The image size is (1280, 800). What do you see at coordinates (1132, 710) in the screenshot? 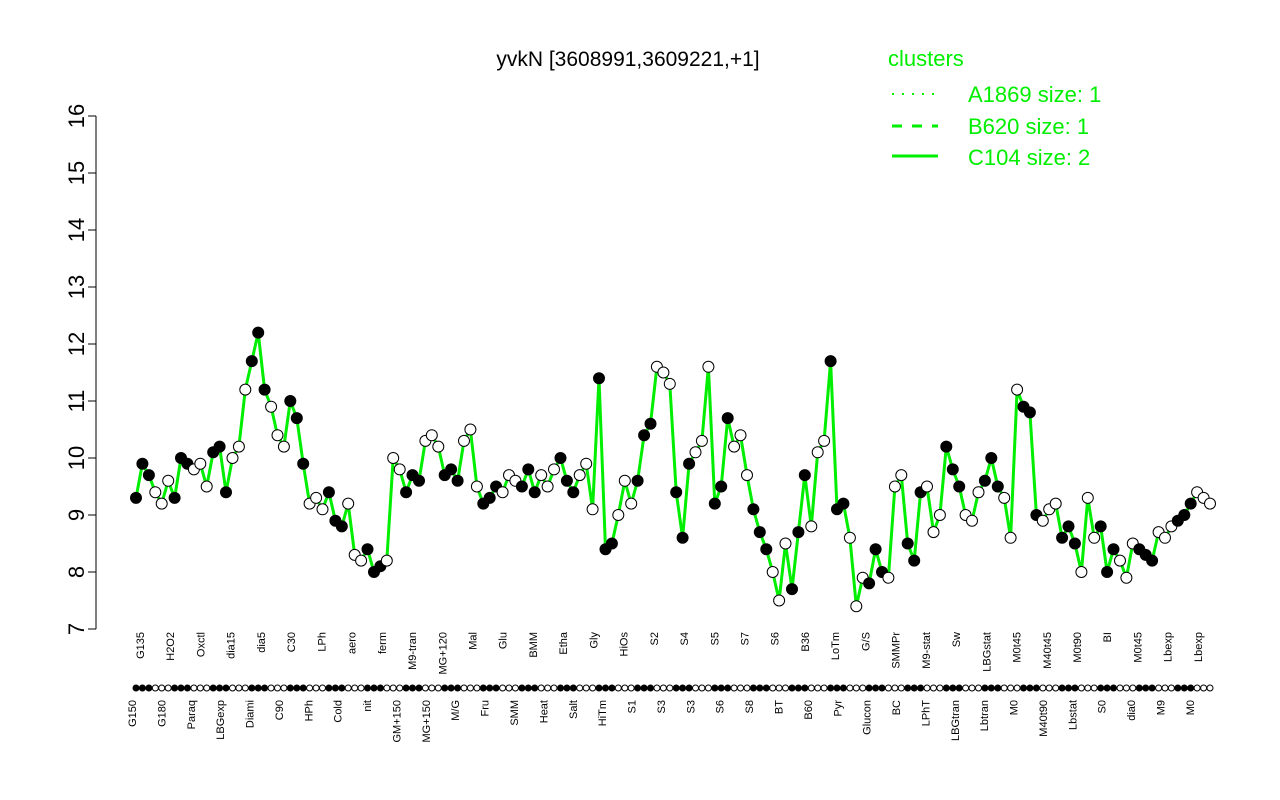
I see `x-tick-label: dia0` at bounding box center [1132, 710].